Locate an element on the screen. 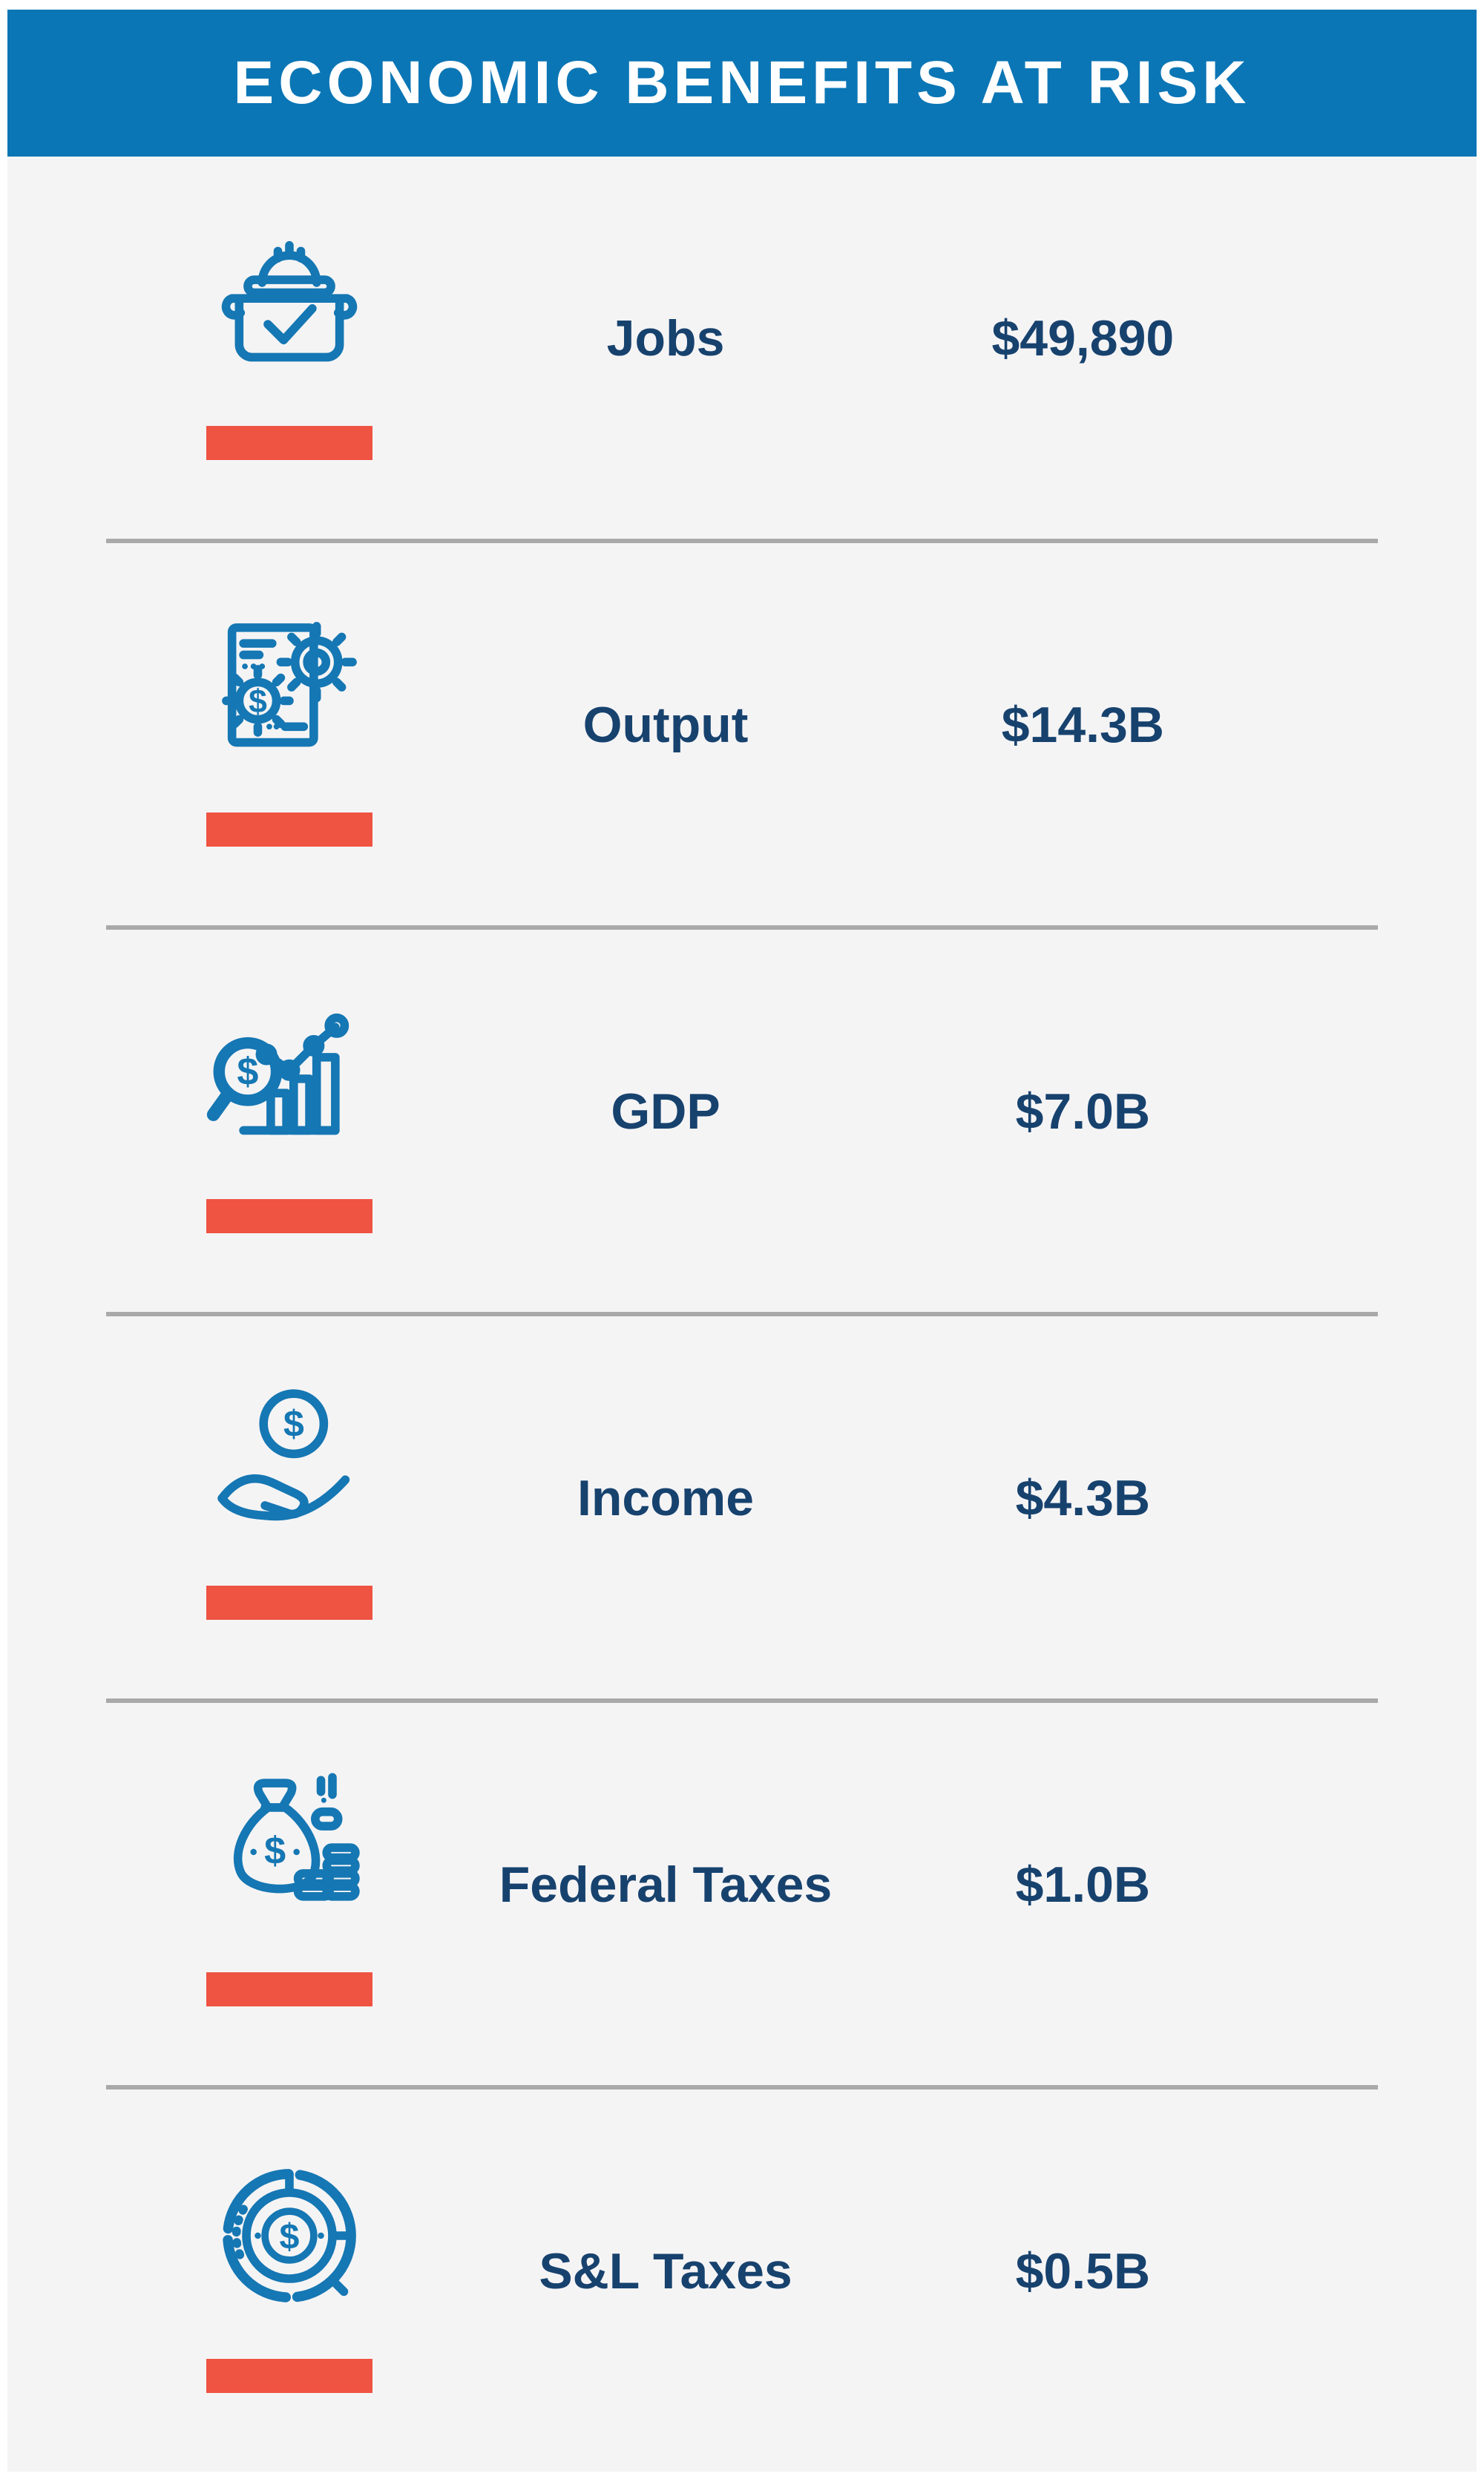 The image size is (1484, 2485). benefit-value: $14.3B is located at coordinates (1082, 724).